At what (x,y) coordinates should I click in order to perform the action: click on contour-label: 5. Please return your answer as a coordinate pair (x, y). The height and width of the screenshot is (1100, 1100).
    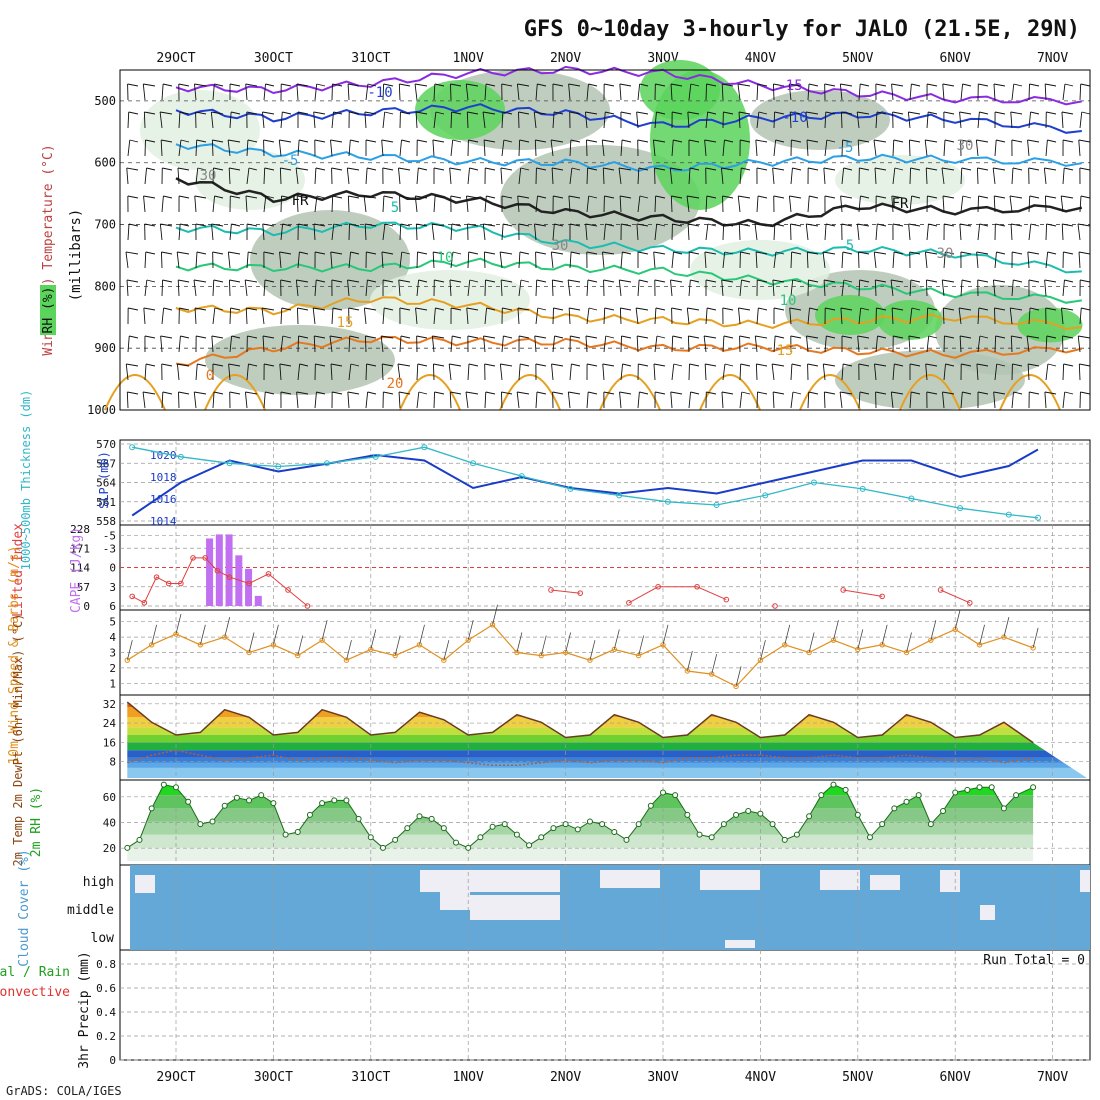
    Looking at the image, I should click on (395, 208).